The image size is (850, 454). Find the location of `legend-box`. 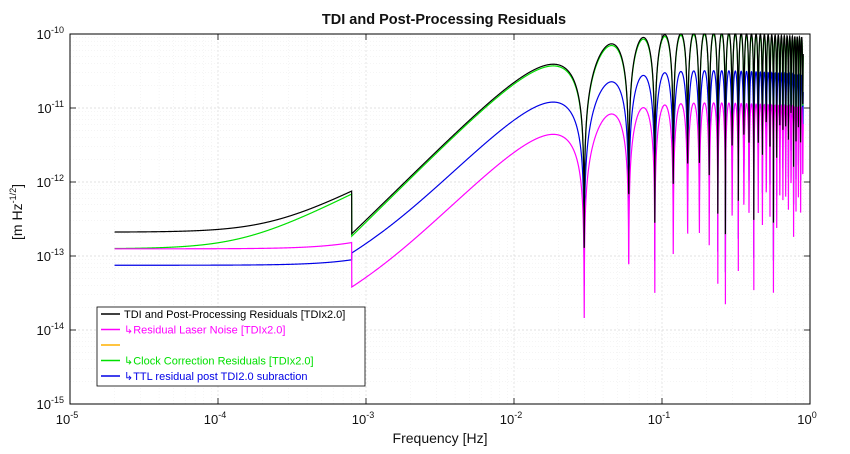

legend-box is located at coordinates (231, 346).